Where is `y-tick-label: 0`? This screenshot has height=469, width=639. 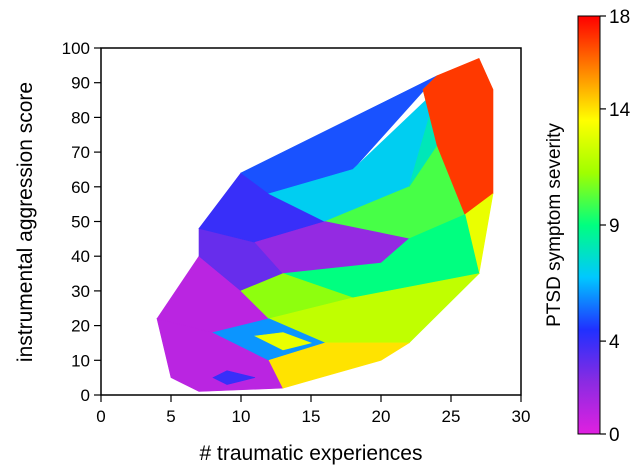 y-tick-label: 0 is located at coordinates (85, 395).